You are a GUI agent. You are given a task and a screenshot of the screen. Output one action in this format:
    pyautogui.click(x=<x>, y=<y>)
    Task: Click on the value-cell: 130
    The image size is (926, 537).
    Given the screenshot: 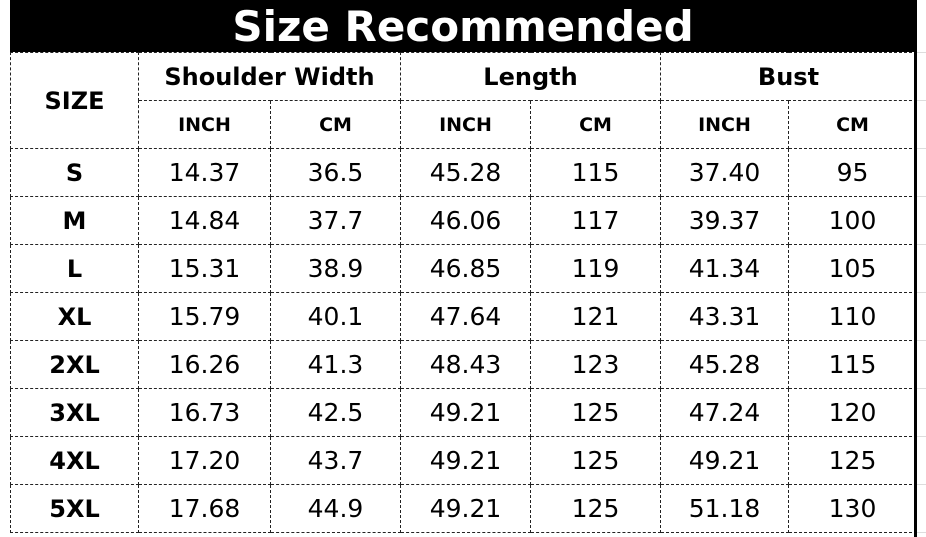 What is the action you would take?
    pyautogui.click(x=852, y=508)
    